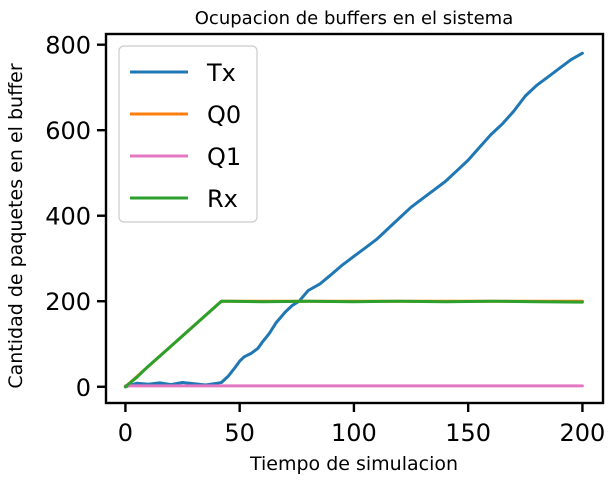  I want to click on series-line-q0, so click(353, 344).